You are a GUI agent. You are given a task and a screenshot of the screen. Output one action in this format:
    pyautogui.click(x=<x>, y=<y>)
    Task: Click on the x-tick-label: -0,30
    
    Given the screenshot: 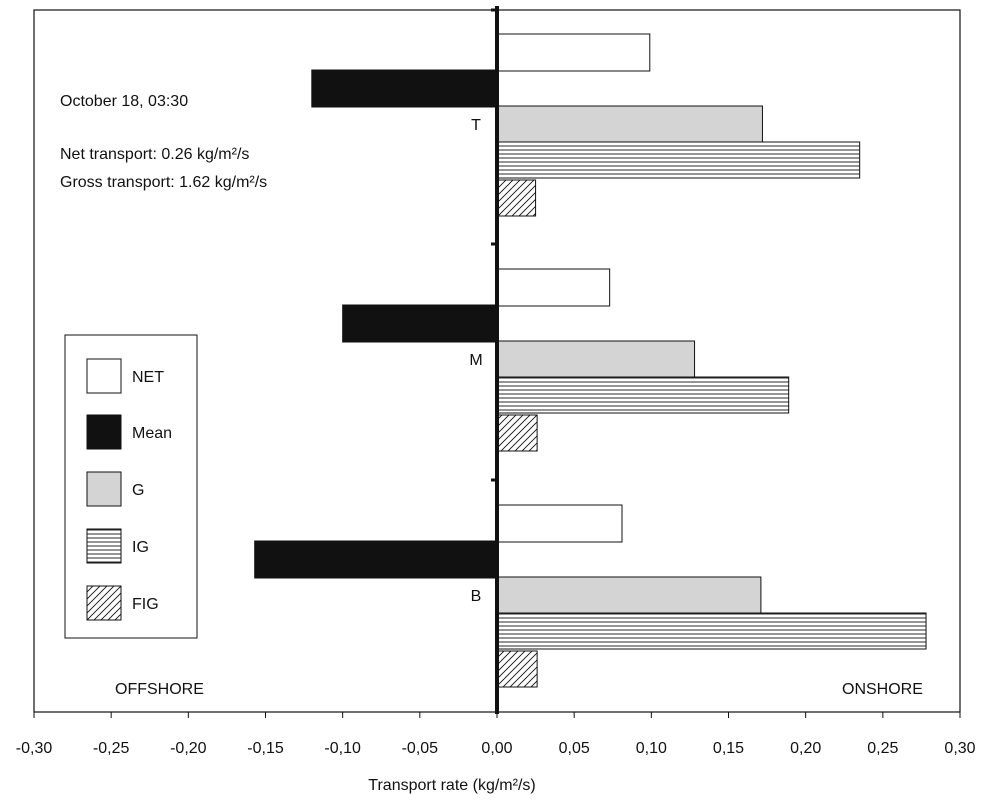 What is the action you would take?
    pyautogui.click(x=34, y=748)
    